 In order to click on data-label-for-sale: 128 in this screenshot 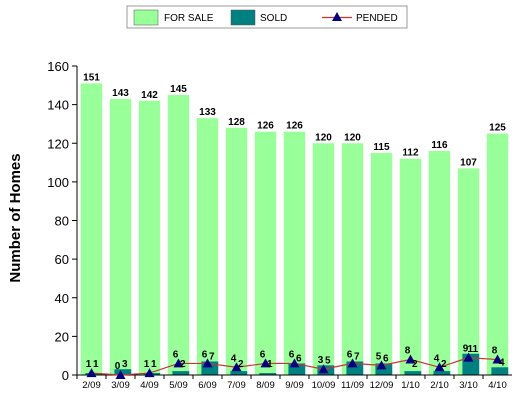, I will do `click(236, 122)`.